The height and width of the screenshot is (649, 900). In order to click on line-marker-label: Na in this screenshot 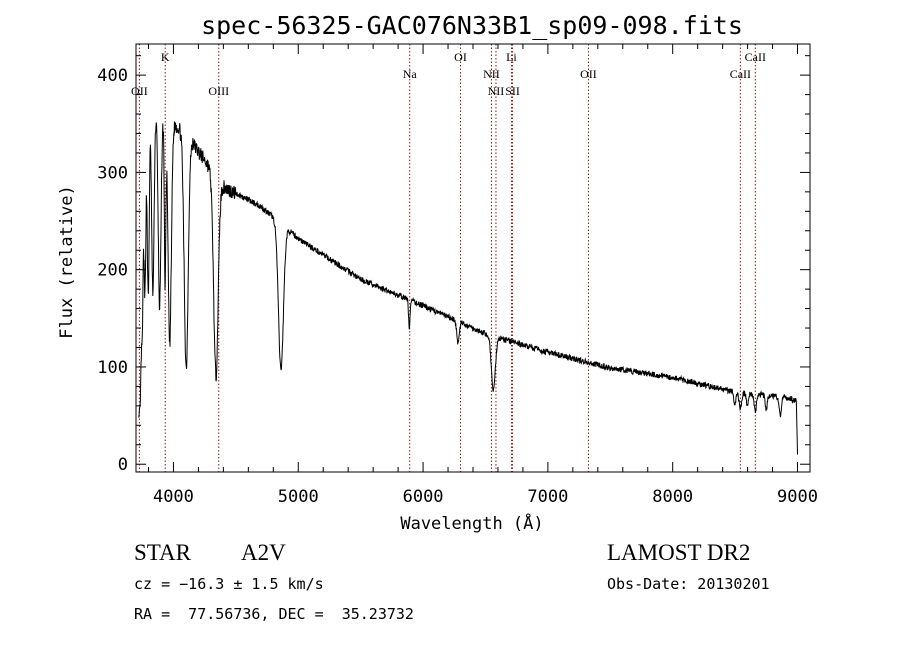, I will do `click(410, 74)`.